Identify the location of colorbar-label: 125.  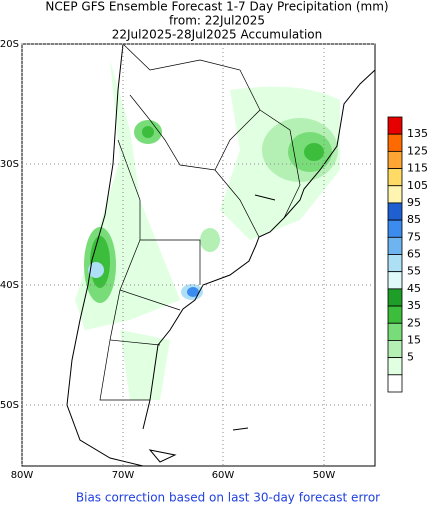
(417, 150).